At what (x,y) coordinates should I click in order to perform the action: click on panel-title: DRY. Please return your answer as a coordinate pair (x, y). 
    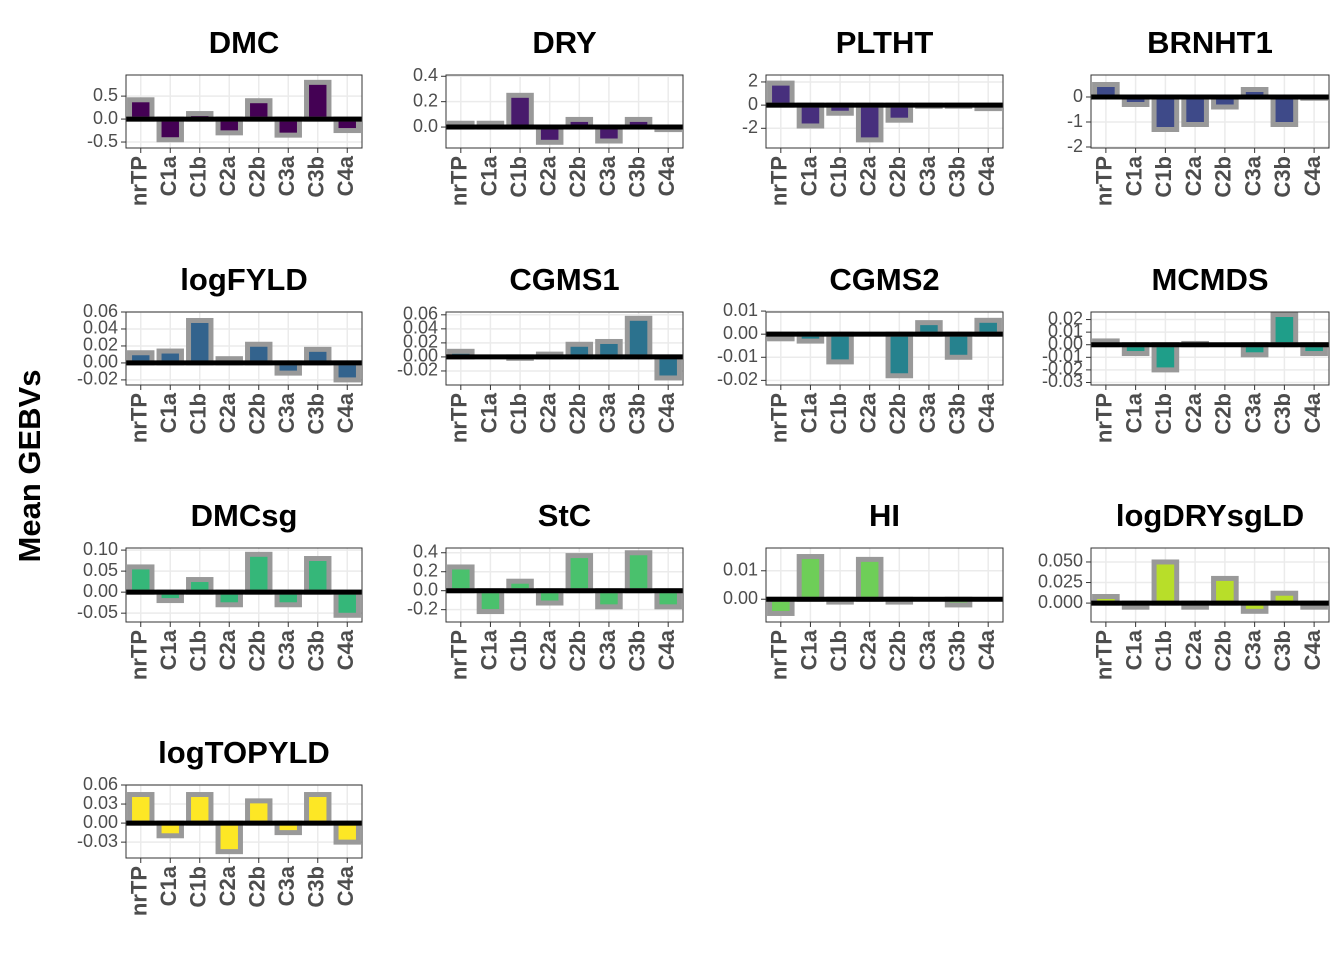
    Looking at the image, I should click on (564, 42).